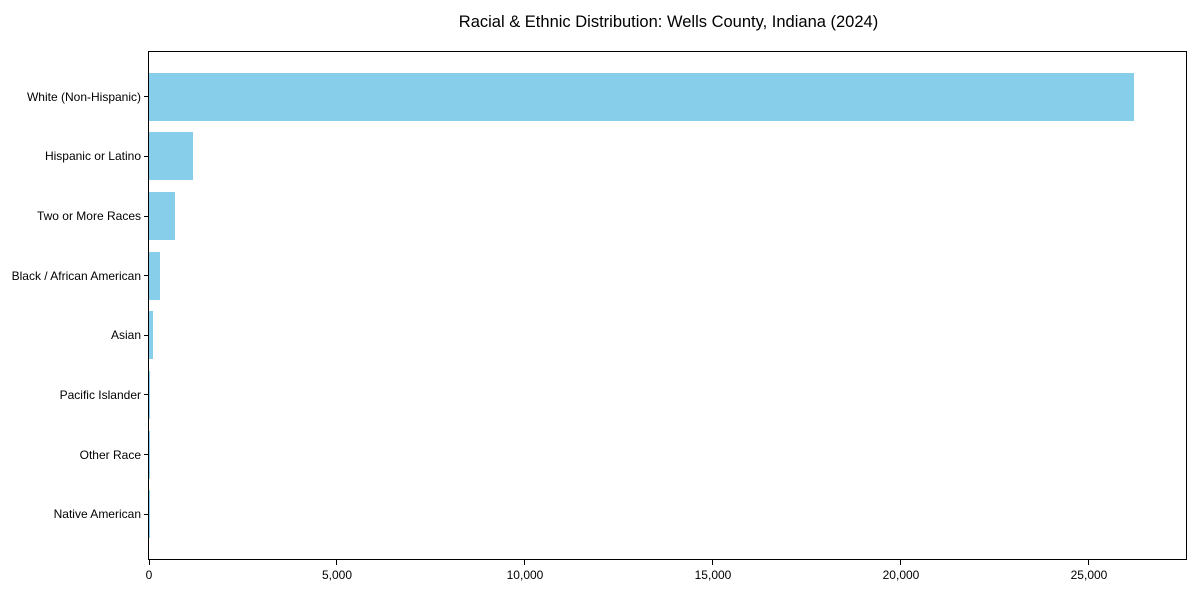  What do you see at coordinates (642, 96) in the screenshot?
I see `bar-white-non-hispanic` at bounding box center [642, 96].